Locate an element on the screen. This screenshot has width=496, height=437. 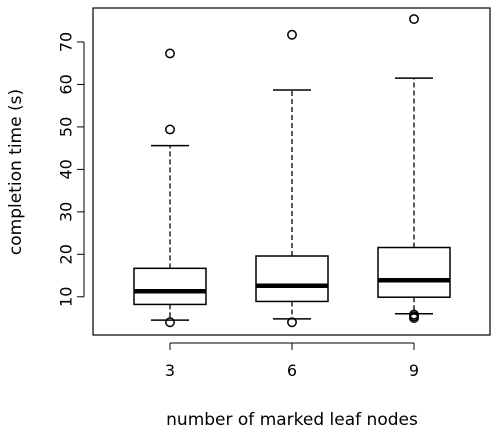
x-axis: 3 6 9 is located at coordinates (292, 361).